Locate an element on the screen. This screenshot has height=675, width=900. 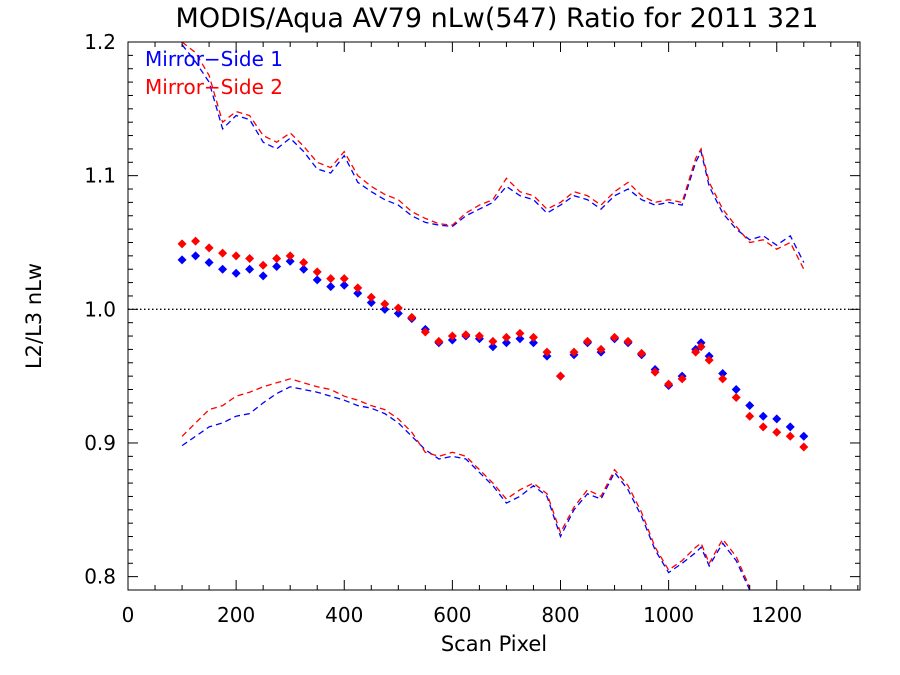
x-tick-label: 0 is located at coordinates (128, 615).